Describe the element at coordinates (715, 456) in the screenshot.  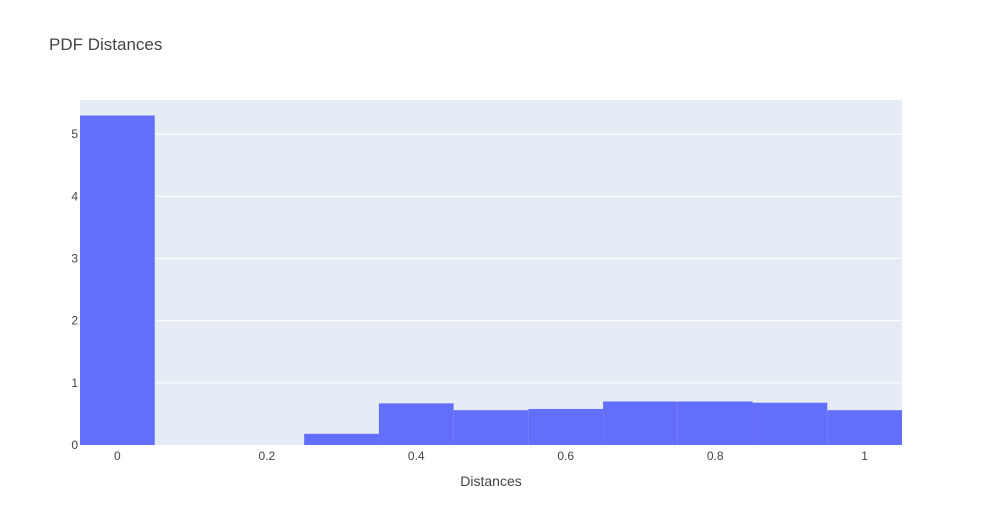
I see `x-tick-label: 0.8` at that location.